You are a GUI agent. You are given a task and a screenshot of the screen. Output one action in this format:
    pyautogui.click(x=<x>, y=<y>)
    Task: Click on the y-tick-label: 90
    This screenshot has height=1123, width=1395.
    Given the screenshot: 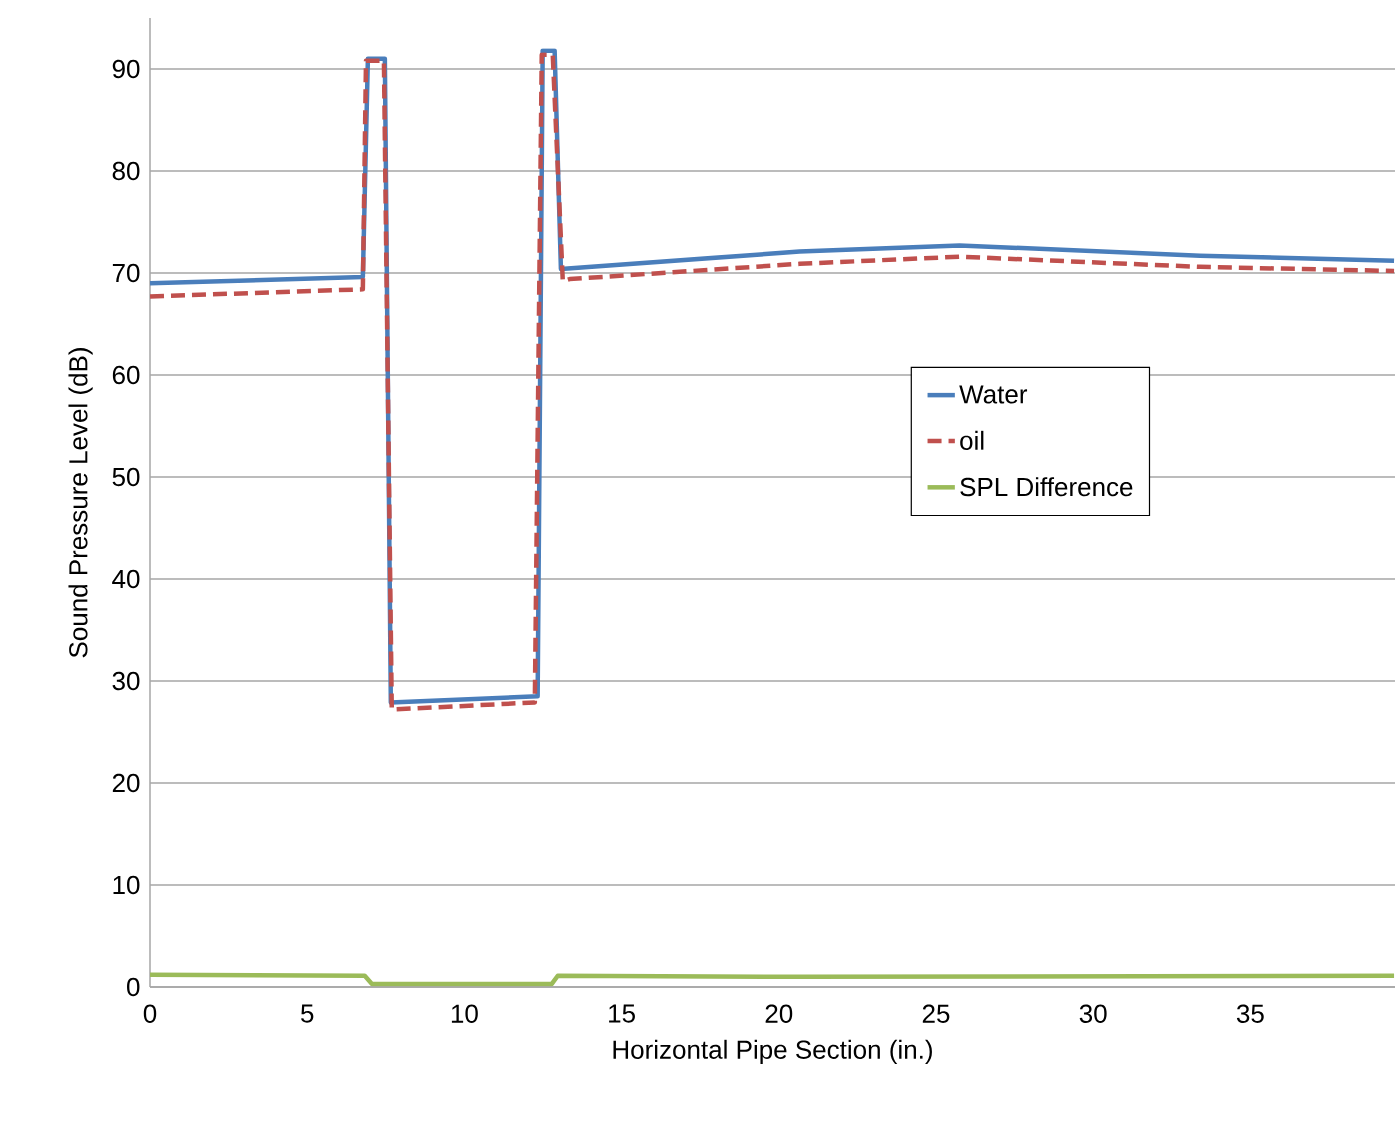 What is the action you would take?
    pyautogui.click(x=126, y=69)
    